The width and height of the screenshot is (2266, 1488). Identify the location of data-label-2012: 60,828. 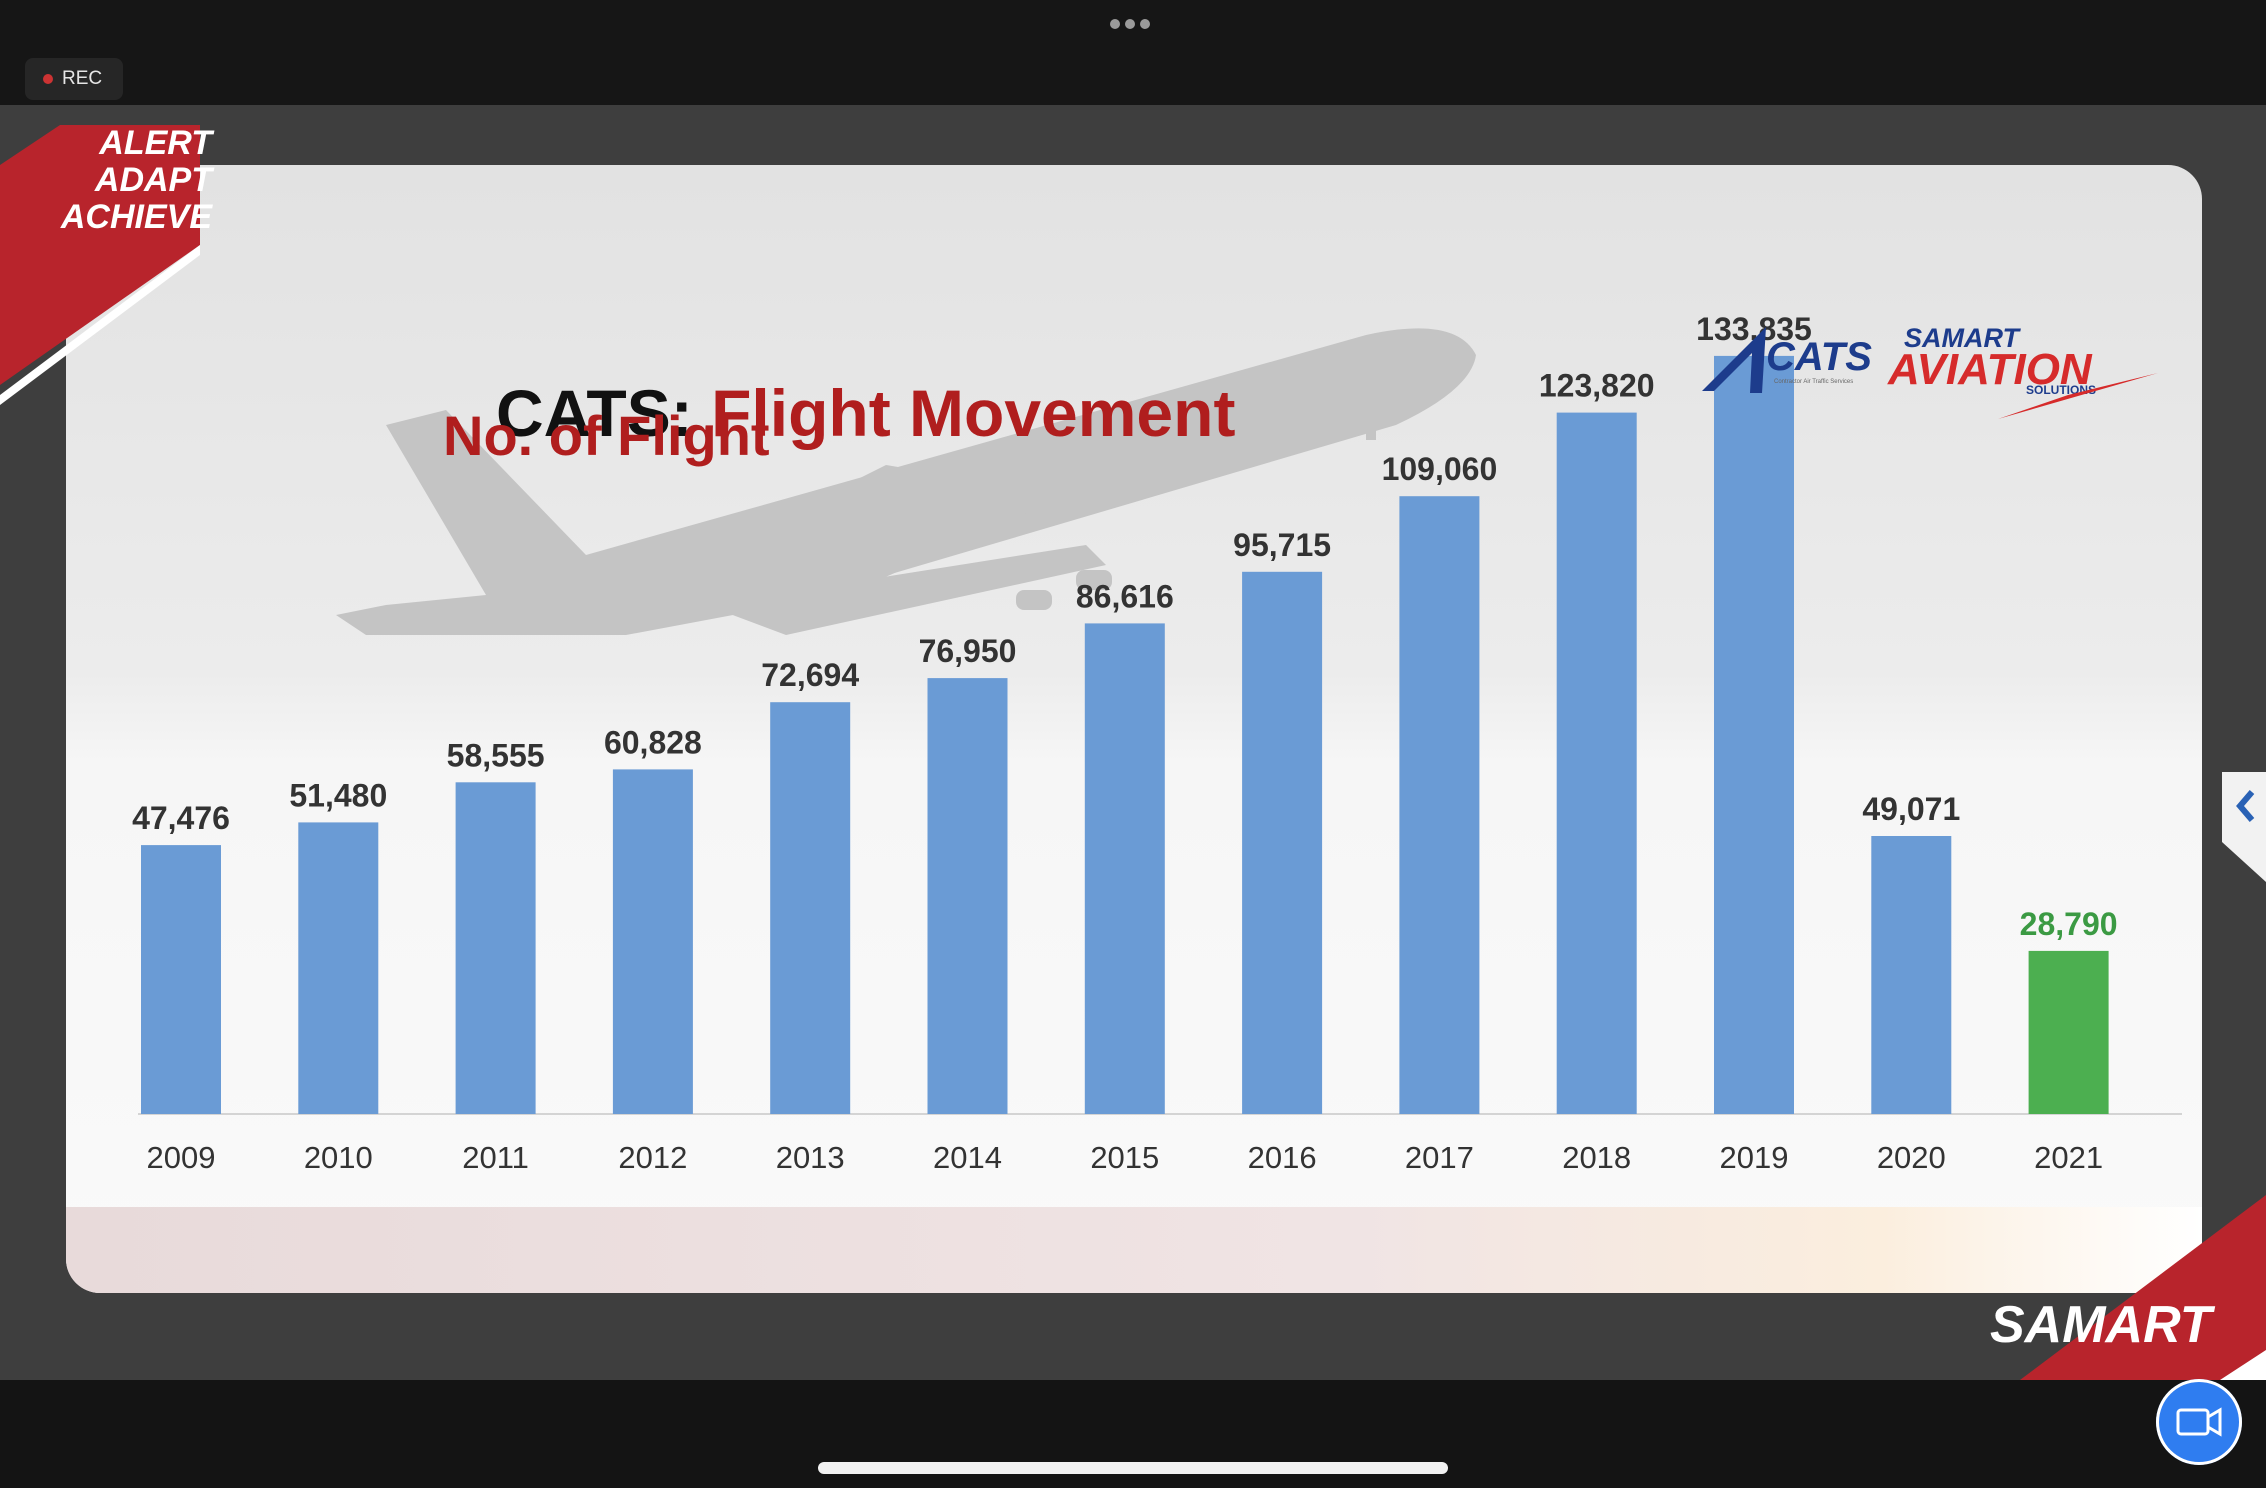
(653, 742).